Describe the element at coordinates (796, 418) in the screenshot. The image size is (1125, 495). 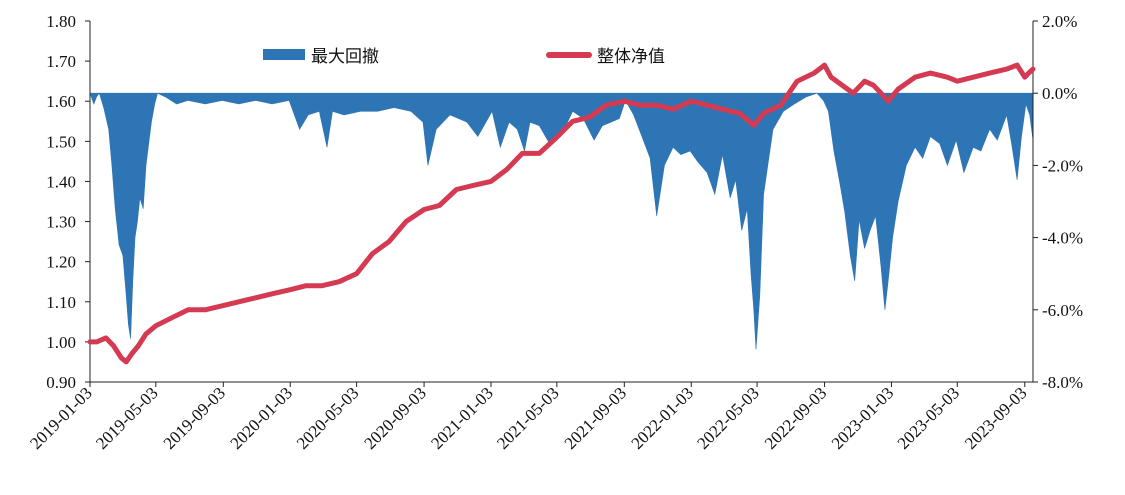
I see `x-tick-label: 2022-09-03` at that location.